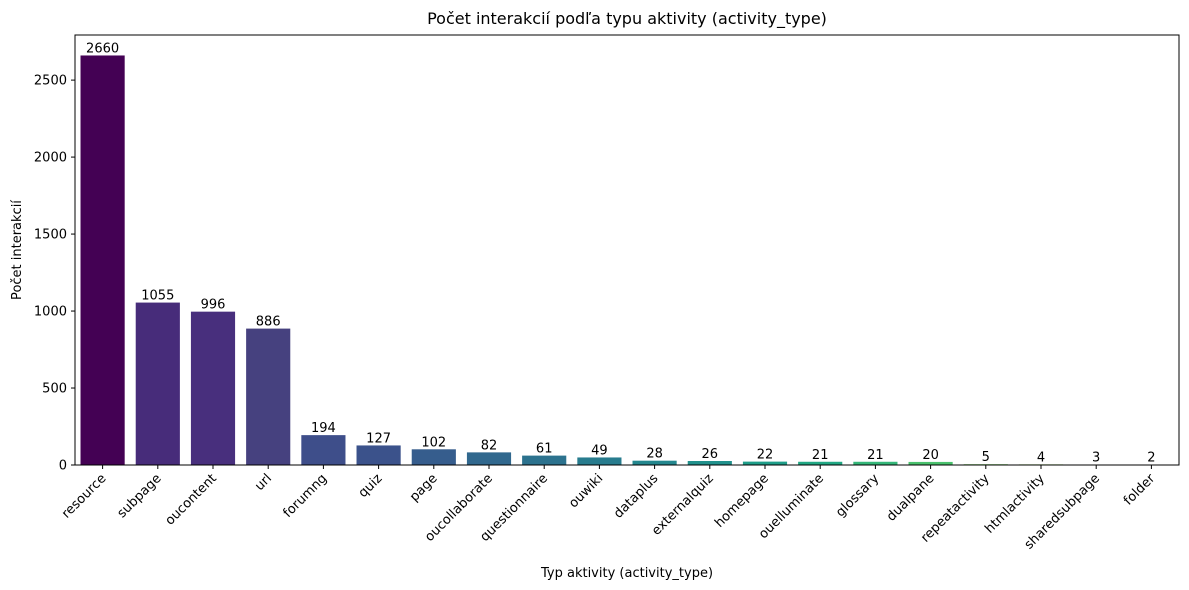  Describe the element at coordinates (268, 396) in the screenshot. I see `bar-url` at that location.